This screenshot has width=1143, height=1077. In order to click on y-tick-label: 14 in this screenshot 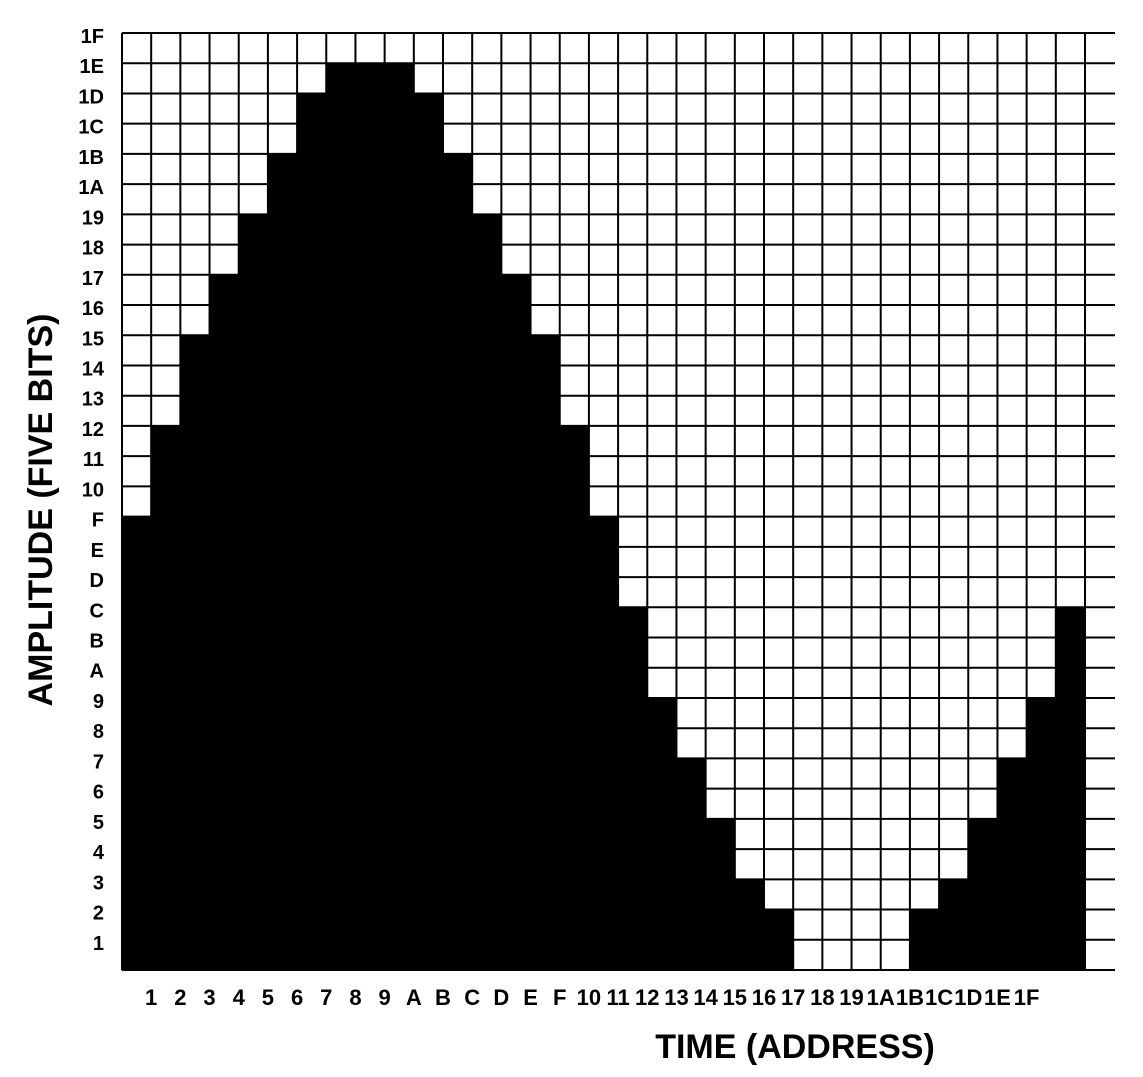, I will do `click(93, 369)`.